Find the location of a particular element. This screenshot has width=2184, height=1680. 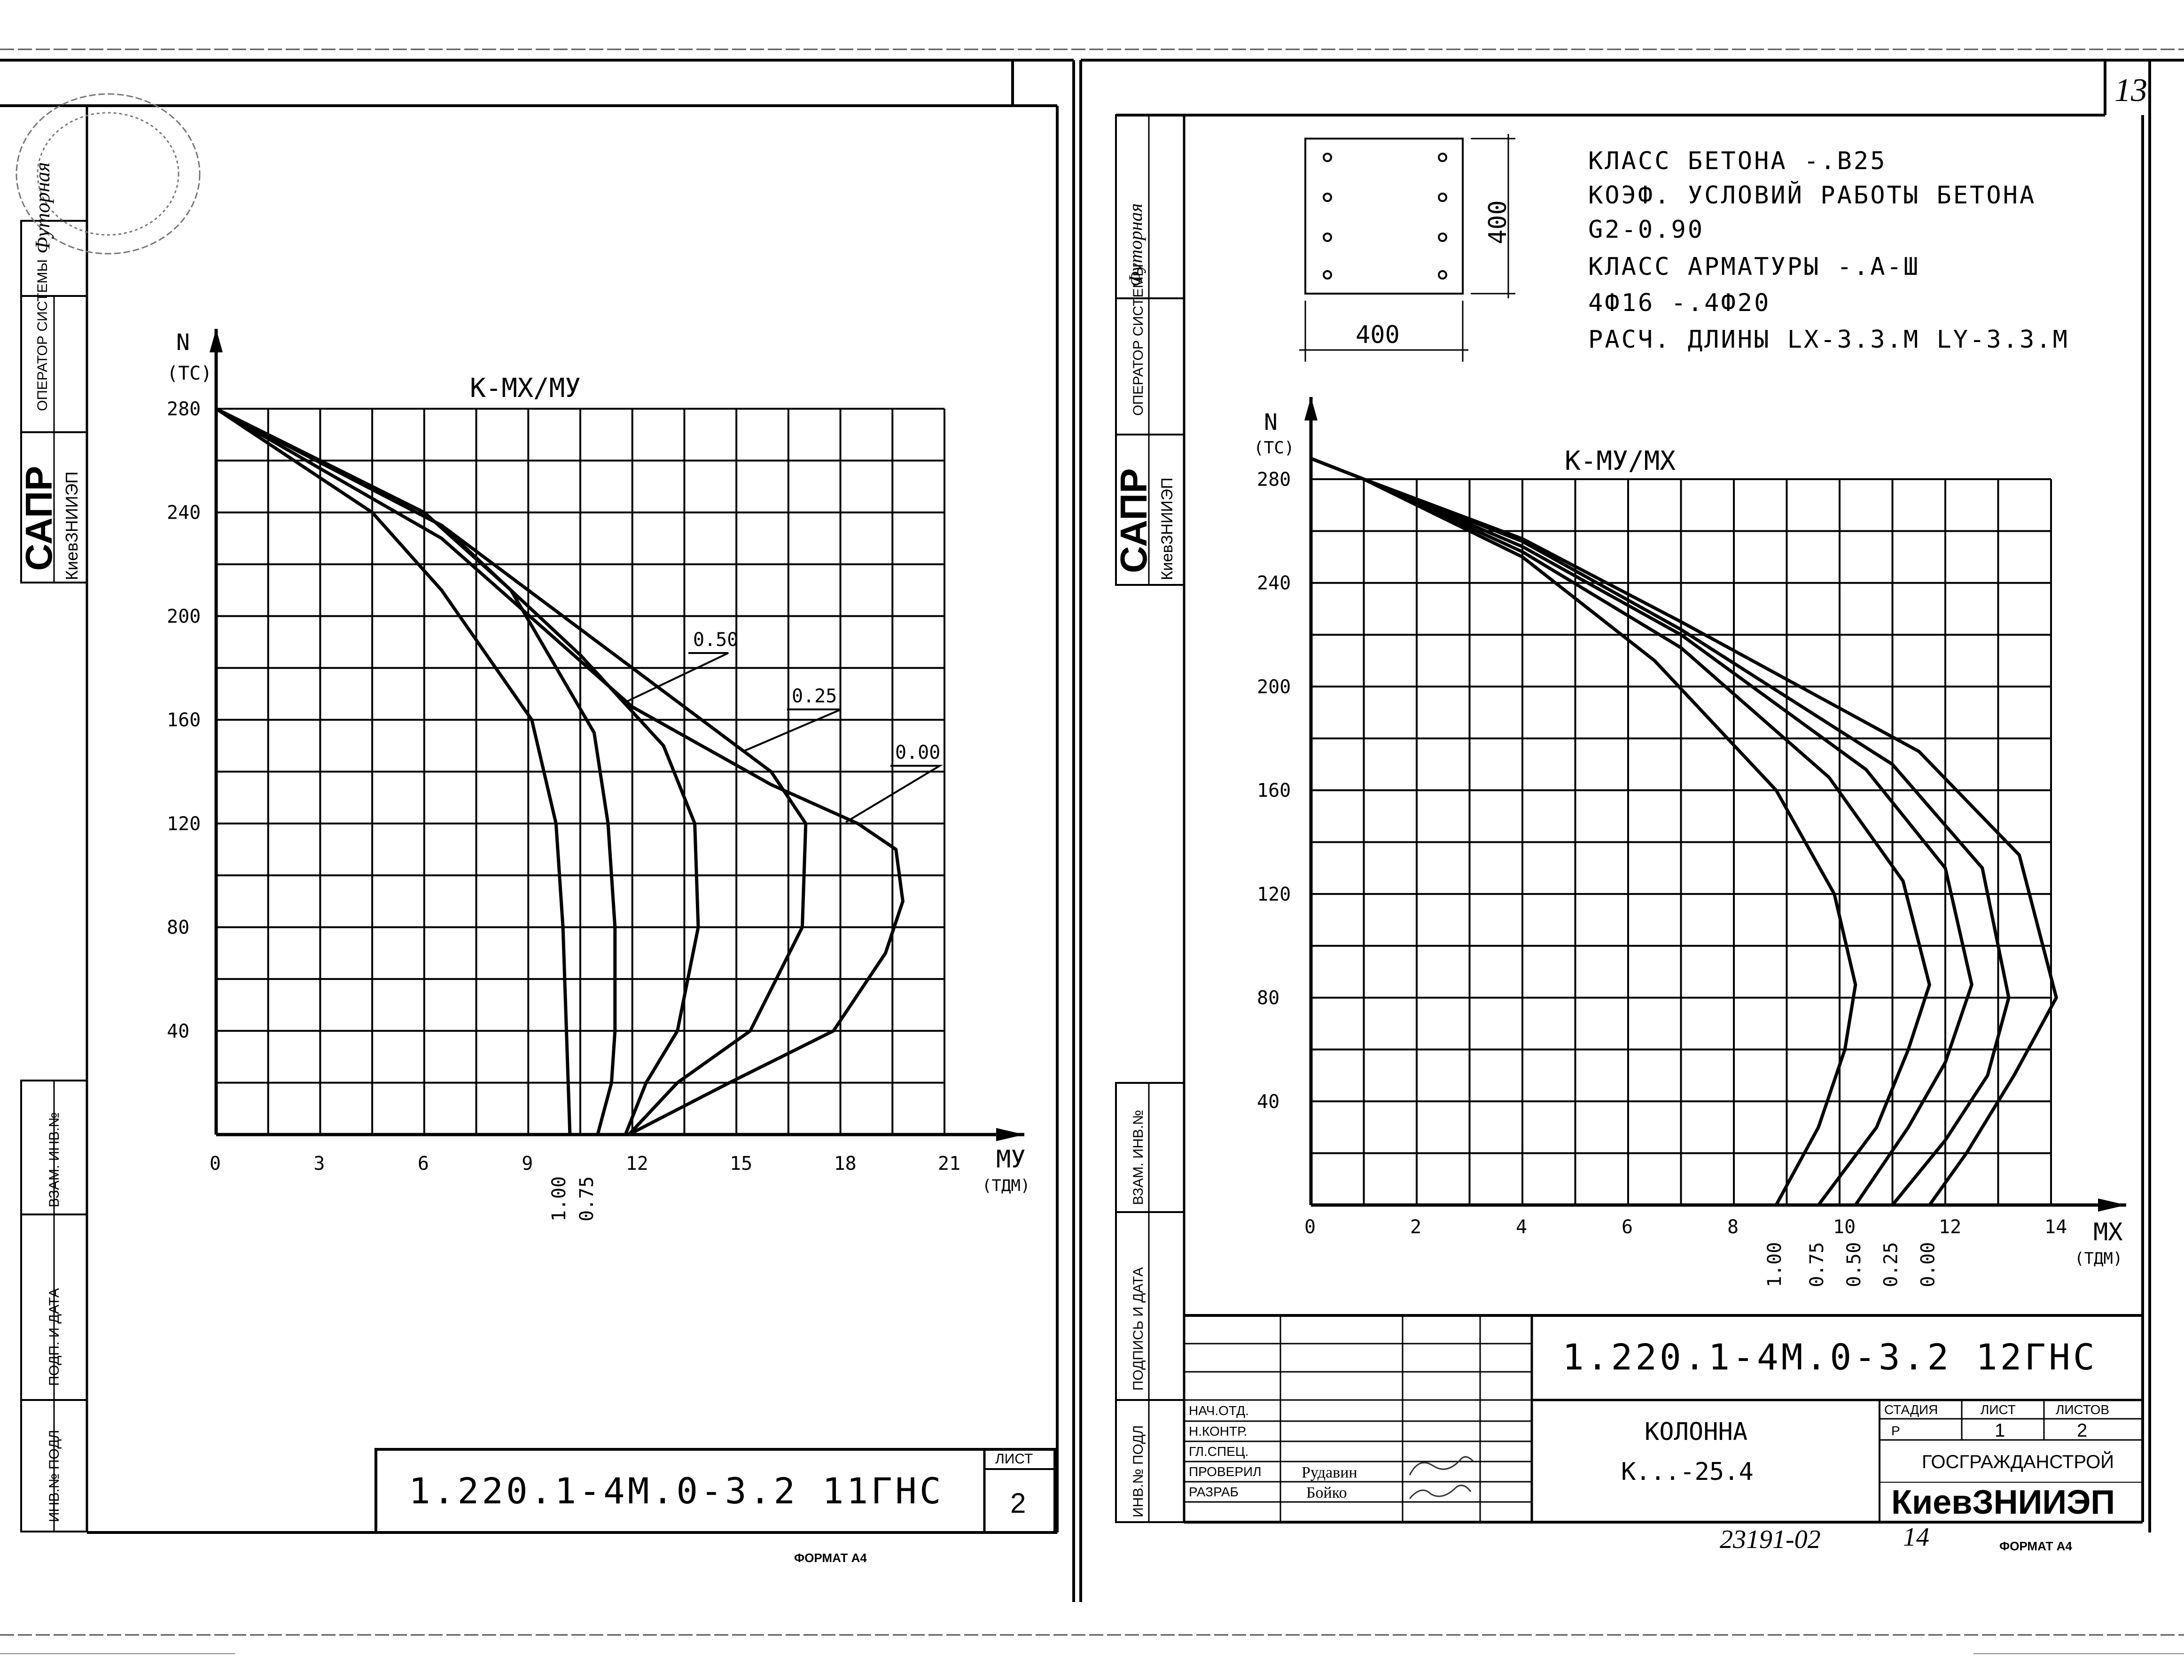

chart2-ylabel: N is located at coordinates (1271, 422).